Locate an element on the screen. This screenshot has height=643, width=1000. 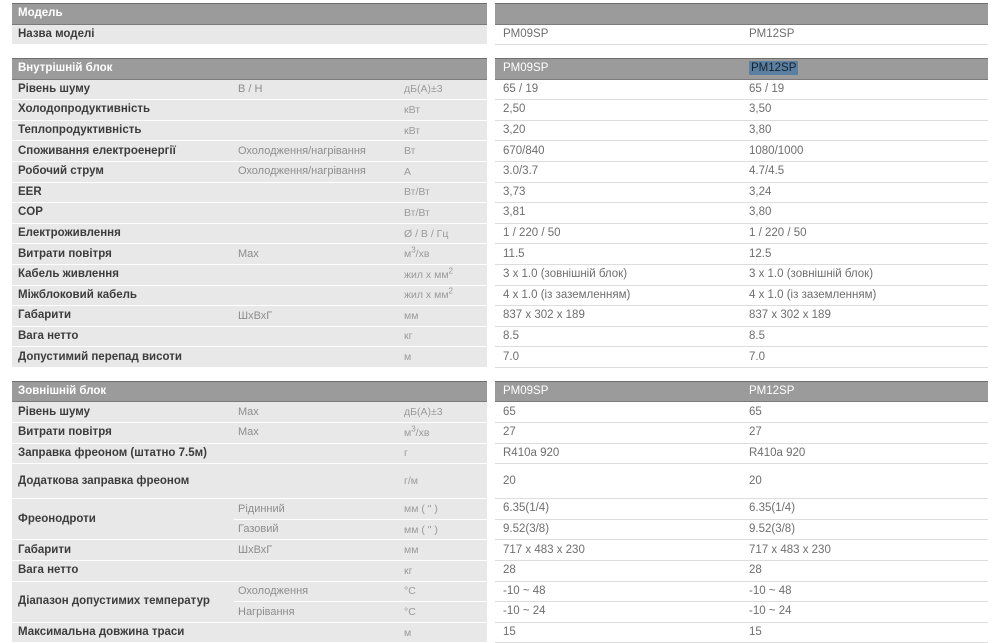
row-value-v1: -10 ~ 24 is located at coordinates (618, 612).